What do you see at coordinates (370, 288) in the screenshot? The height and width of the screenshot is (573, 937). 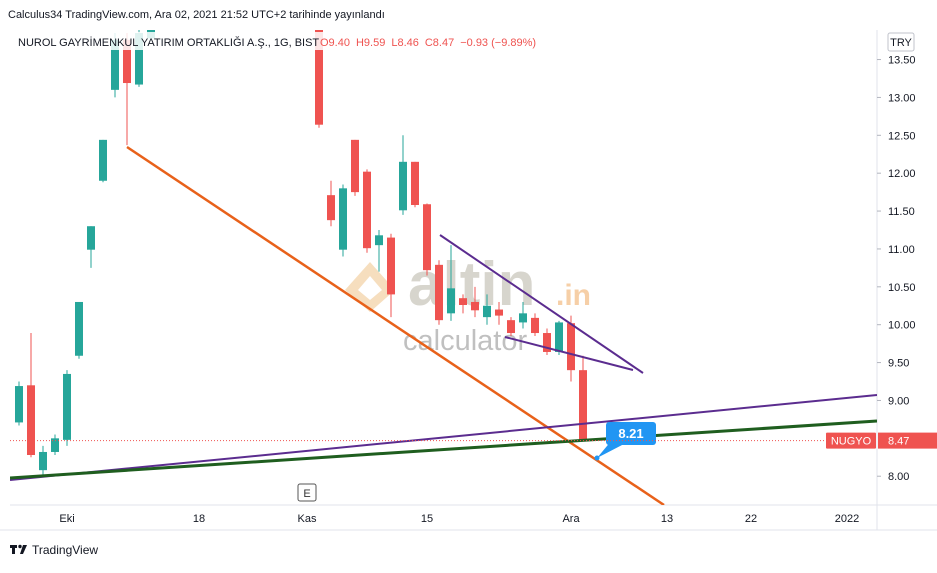 I see `watermark-logo` at bounding box center [370, 288].